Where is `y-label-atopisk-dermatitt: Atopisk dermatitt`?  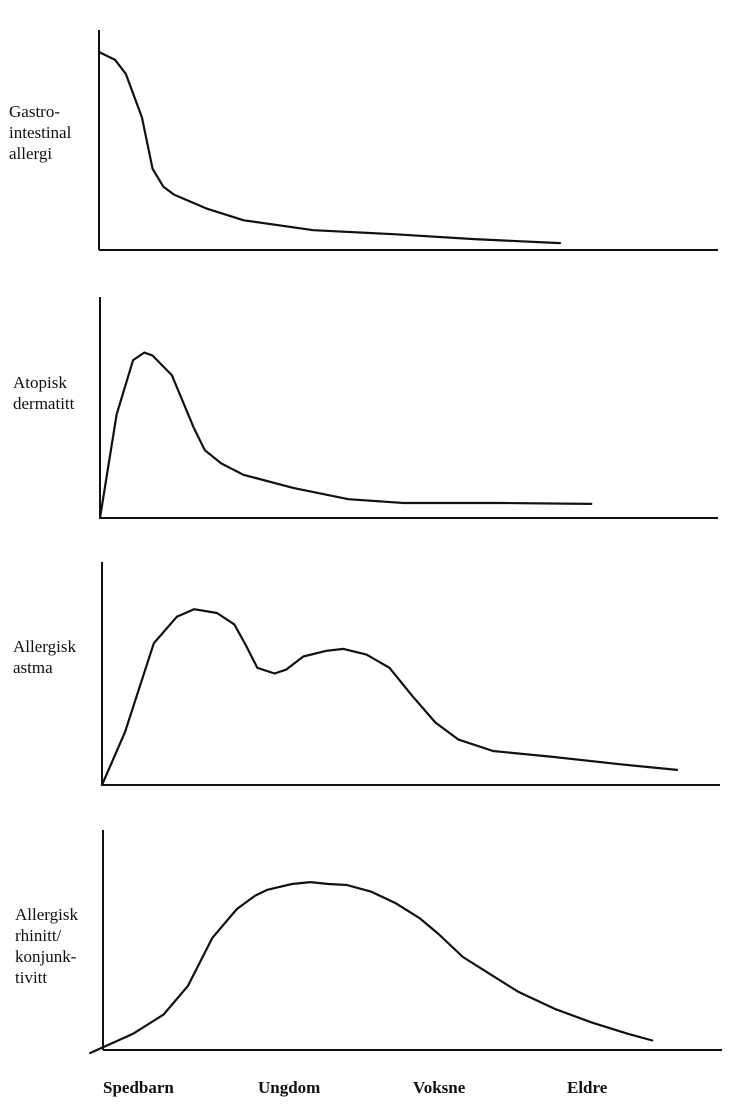
y-label-atopisk-dermatitt: Atopisk dermatitt is located at coordinates (43, 393).